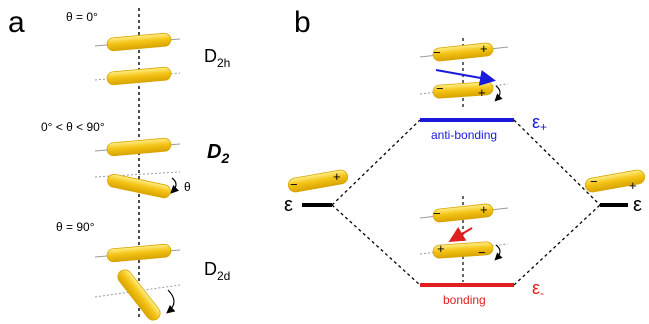  Describe the element at coordinates (187, 187) in the screenshot. I see `theta-symbol: θ` at that location.